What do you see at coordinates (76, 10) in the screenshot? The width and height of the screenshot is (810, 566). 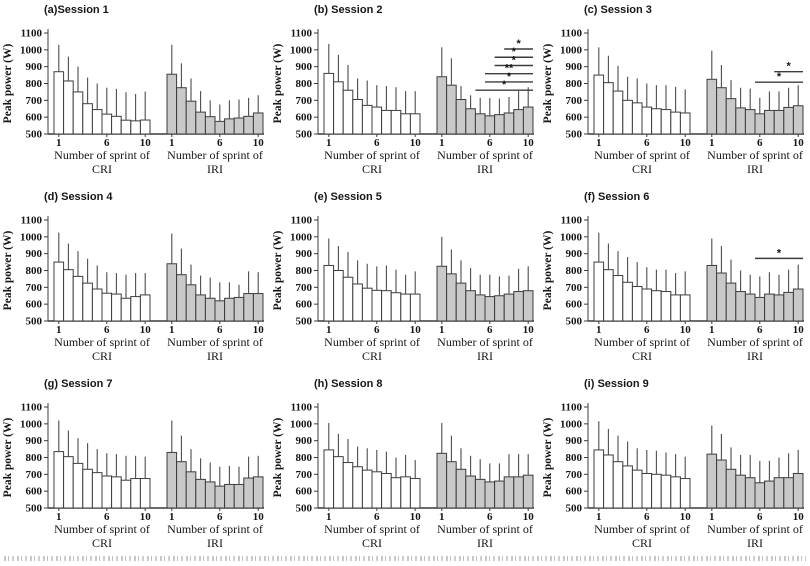 I see `subplot-title: (a)Session 1` at bounding box center [76, 10].